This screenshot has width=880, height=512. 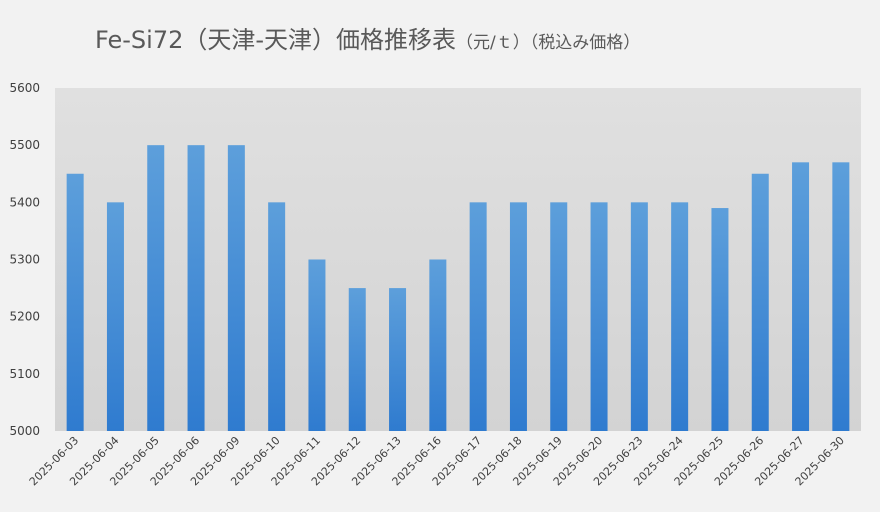 I want to click on y-tick-label: 5300, so click(x=24, y=260).